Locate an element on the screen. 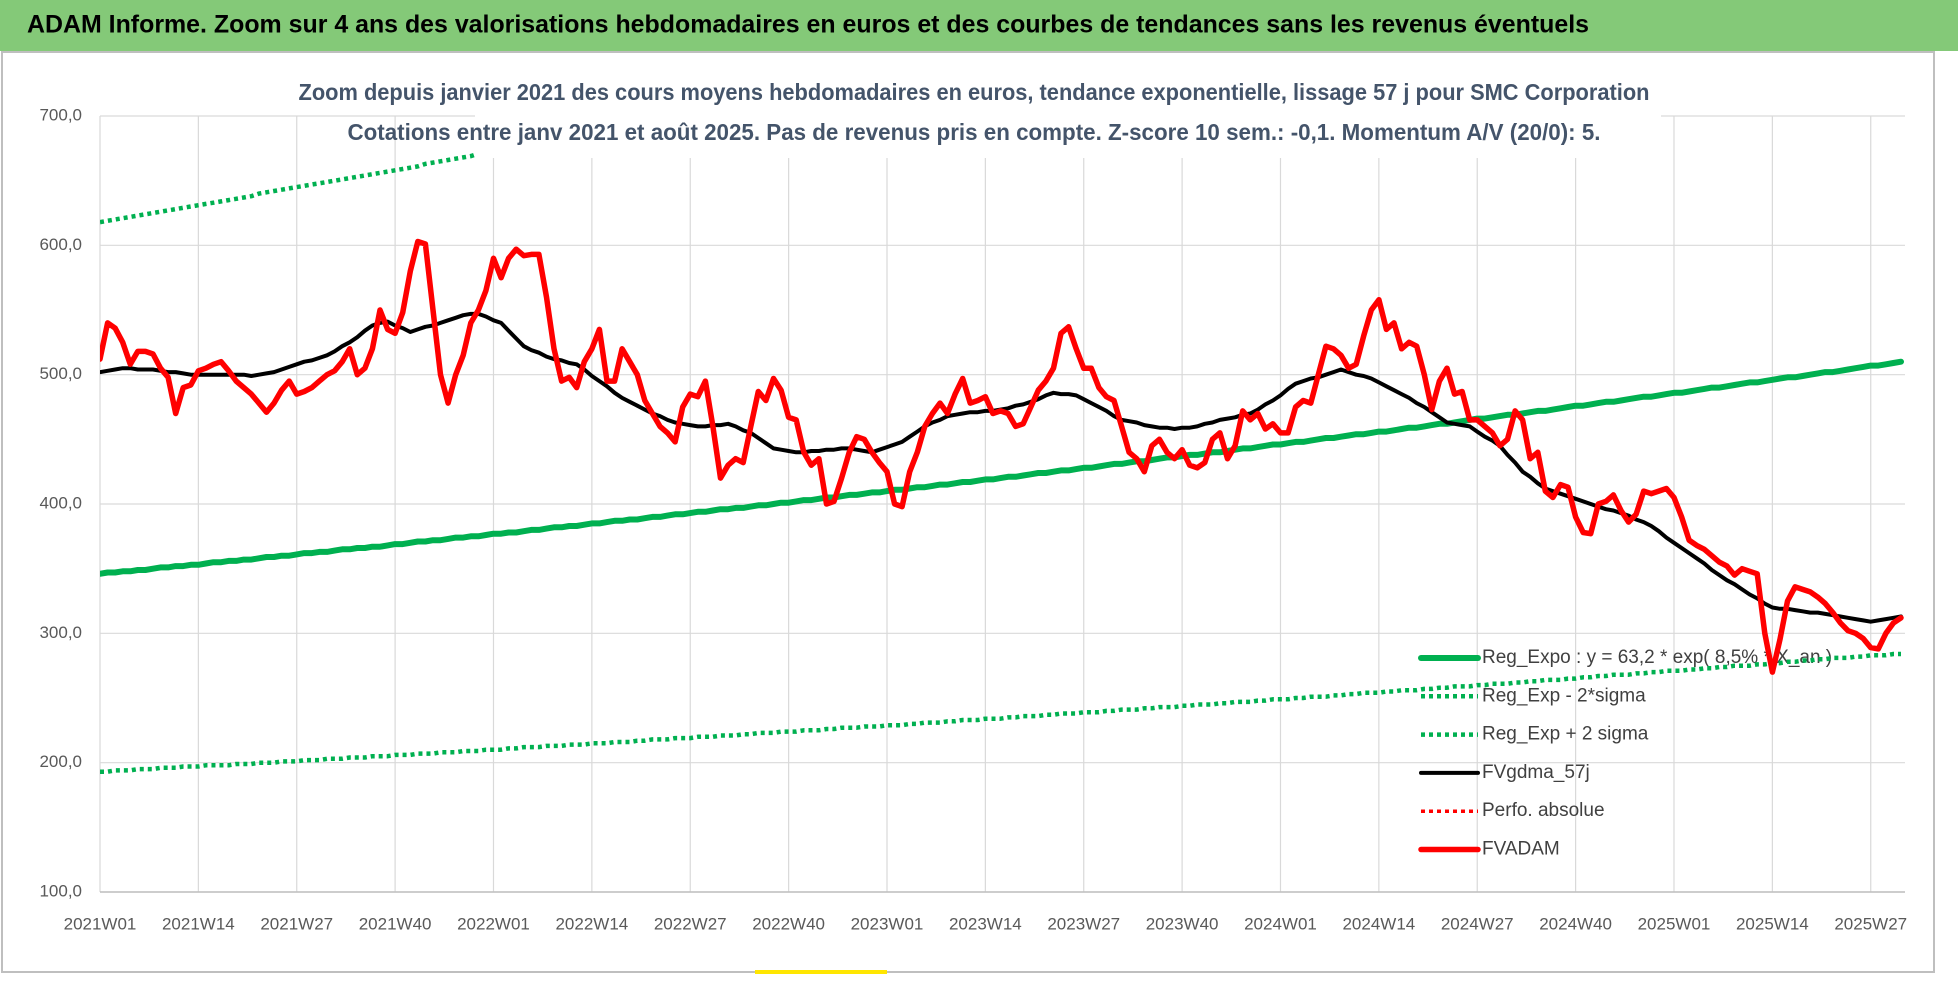  y-tick-label: 200,0 is located at coordinates (60, 761).